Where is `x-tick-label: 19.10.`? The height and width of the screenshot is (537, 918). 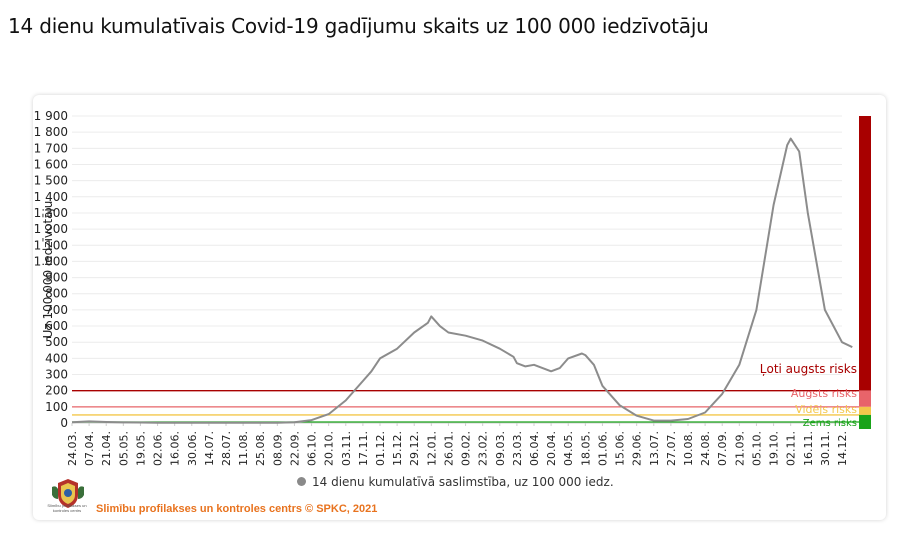 x-tick-label: 19.10. is located at coordinates (774, 448).